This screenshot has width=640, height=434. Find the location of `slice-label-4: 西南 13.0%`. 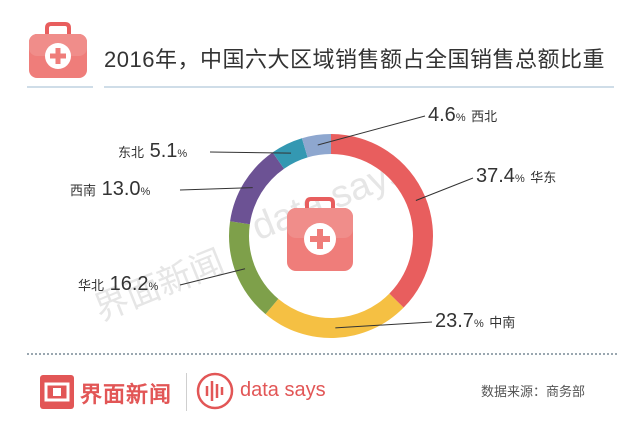

slice-label-4: 西南 13.0% is located at coordinates (110, 189).